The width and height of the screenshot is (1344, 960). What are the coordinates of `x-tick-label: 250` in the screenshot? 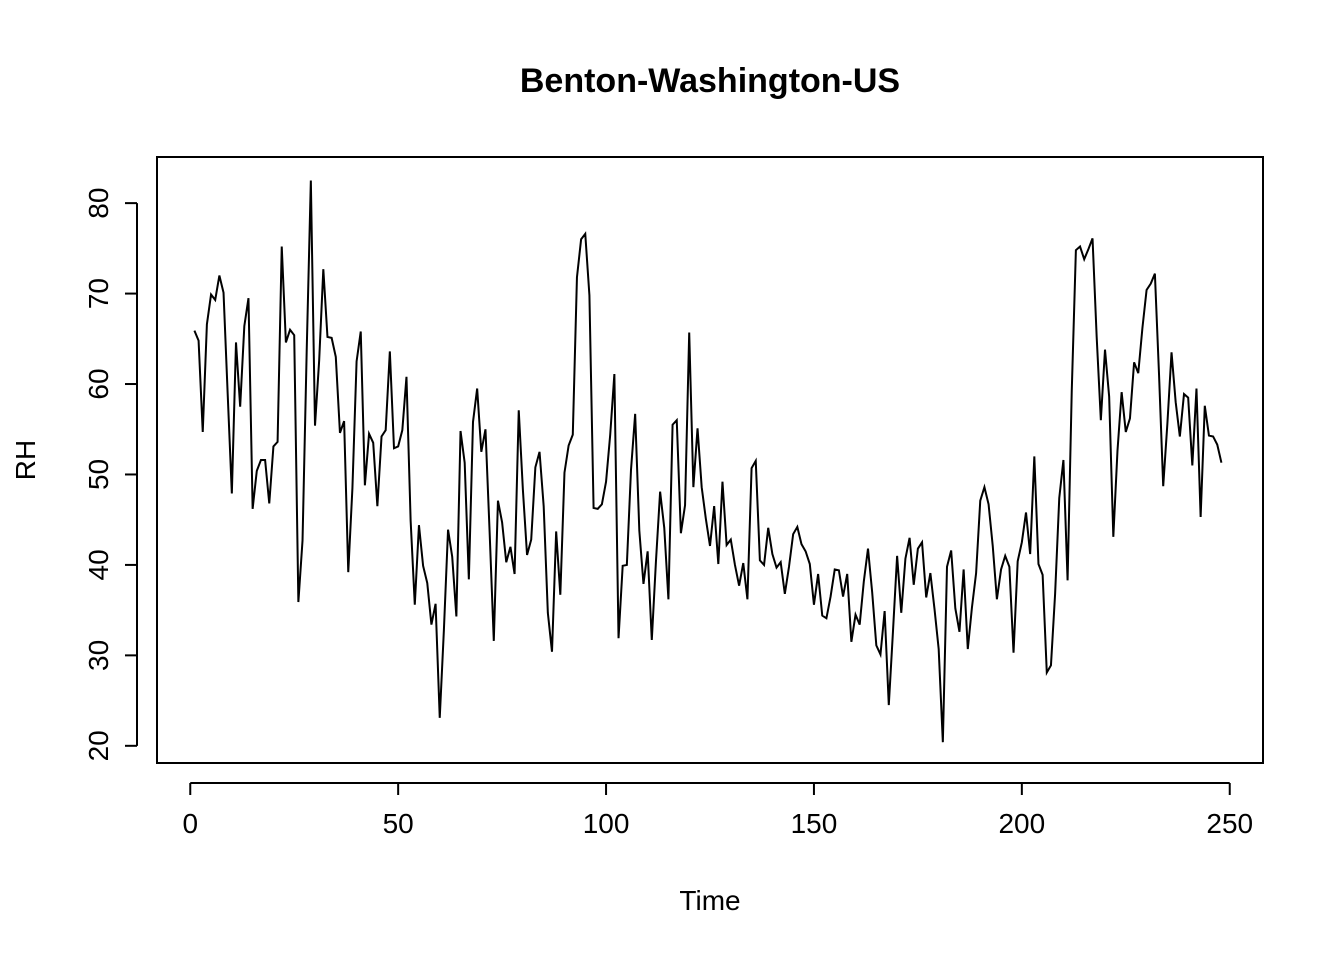 It's located at (1229, 823).